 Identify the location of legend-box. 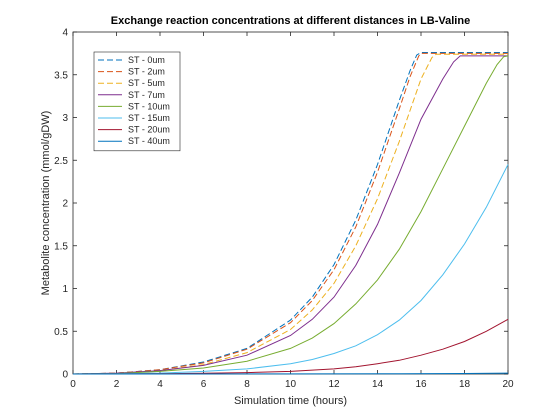
(137, 101).